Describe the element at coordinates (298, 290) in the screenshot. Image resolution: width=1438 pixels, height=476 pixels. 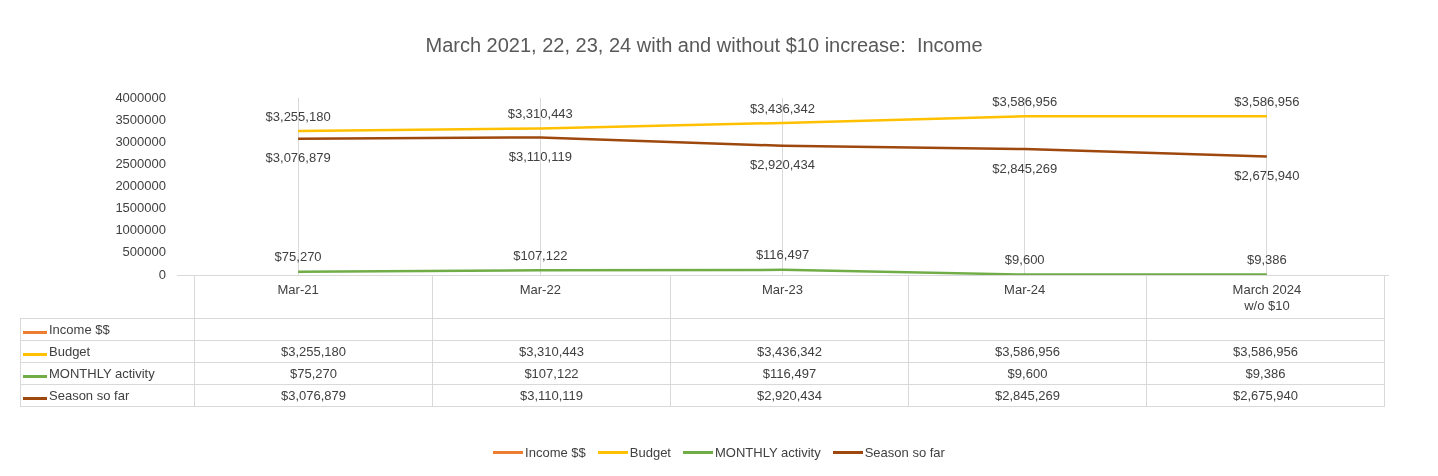
I see `x-tick-label: Mar-21` at that location.